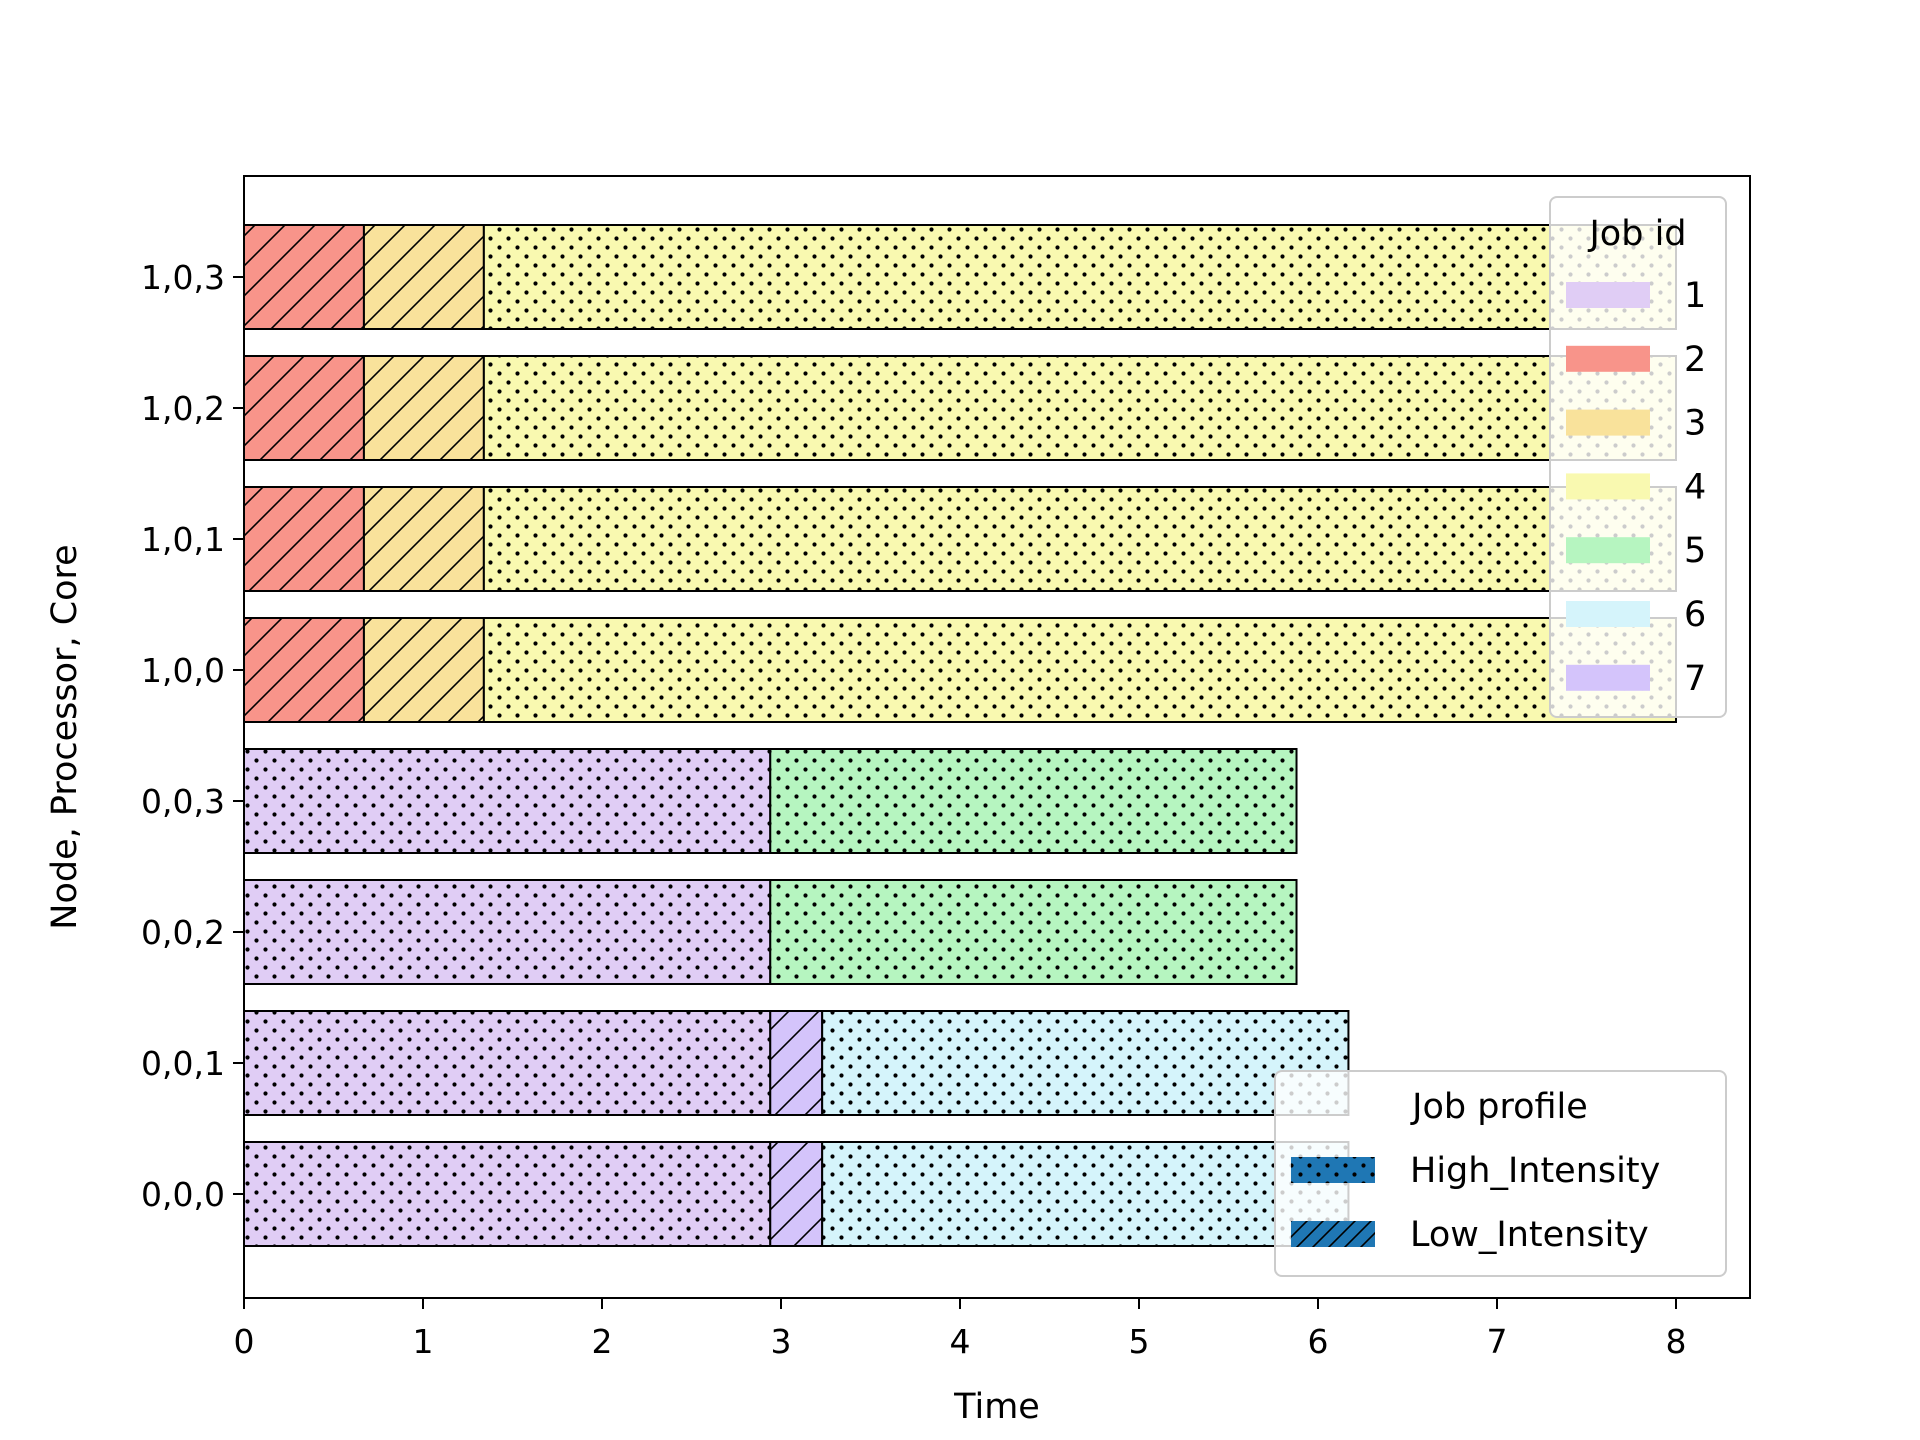 The width and height of the screenshot is (1920, 1440). I want to click on legend-label-job-6: 6, so click(1695, 615).